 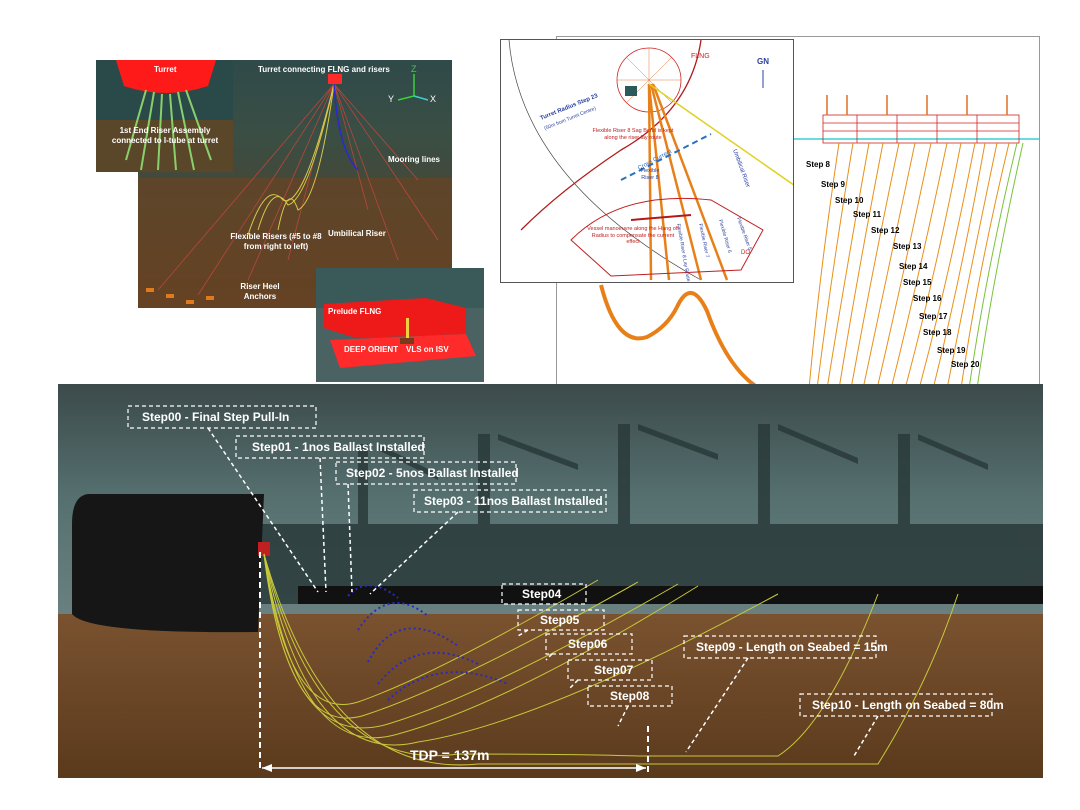 What do you see at coordinates (346, 127) in the screenshot?
I see `umbilical-line` at bounding box center [346, 127].